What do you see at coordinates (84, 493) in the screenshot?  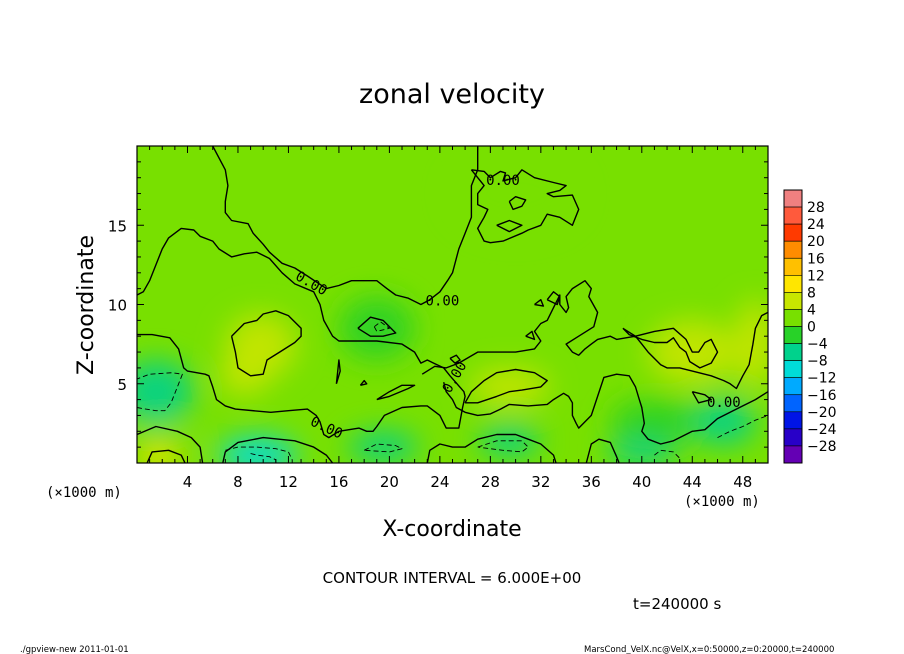 I see `x-unit-left: (×1000 m)` at bounding box center [84, 493].